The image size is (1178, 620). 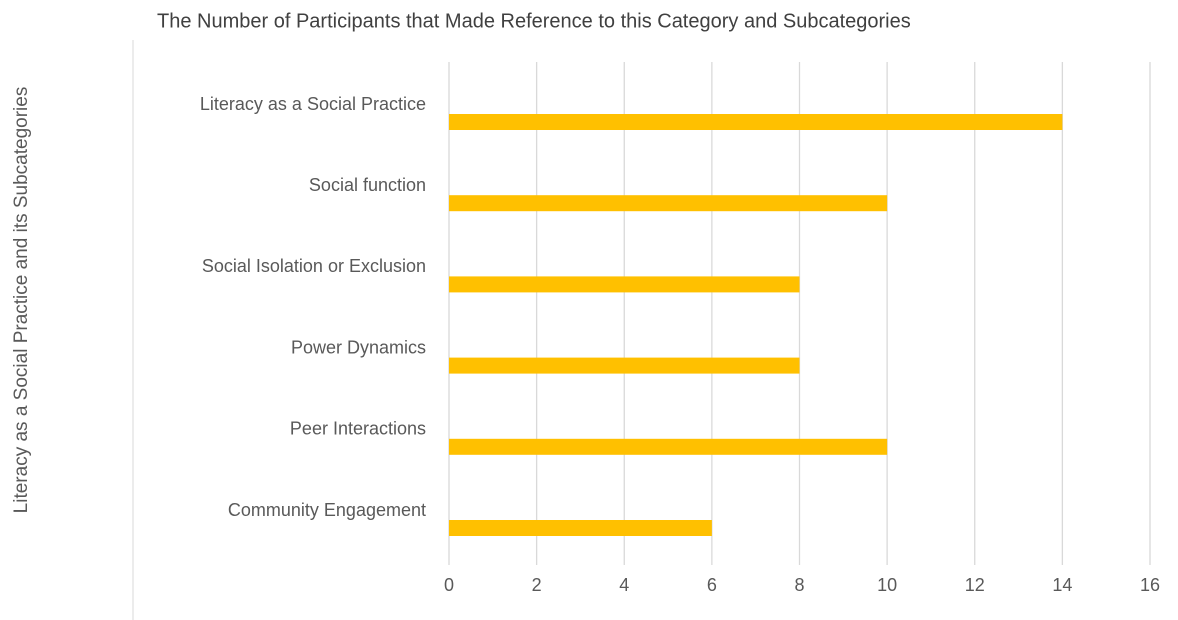 What do you see at coordinates (624, 585) in the screenshot?
I see `x-tick-label: 4` at bounding box center [624, 585].